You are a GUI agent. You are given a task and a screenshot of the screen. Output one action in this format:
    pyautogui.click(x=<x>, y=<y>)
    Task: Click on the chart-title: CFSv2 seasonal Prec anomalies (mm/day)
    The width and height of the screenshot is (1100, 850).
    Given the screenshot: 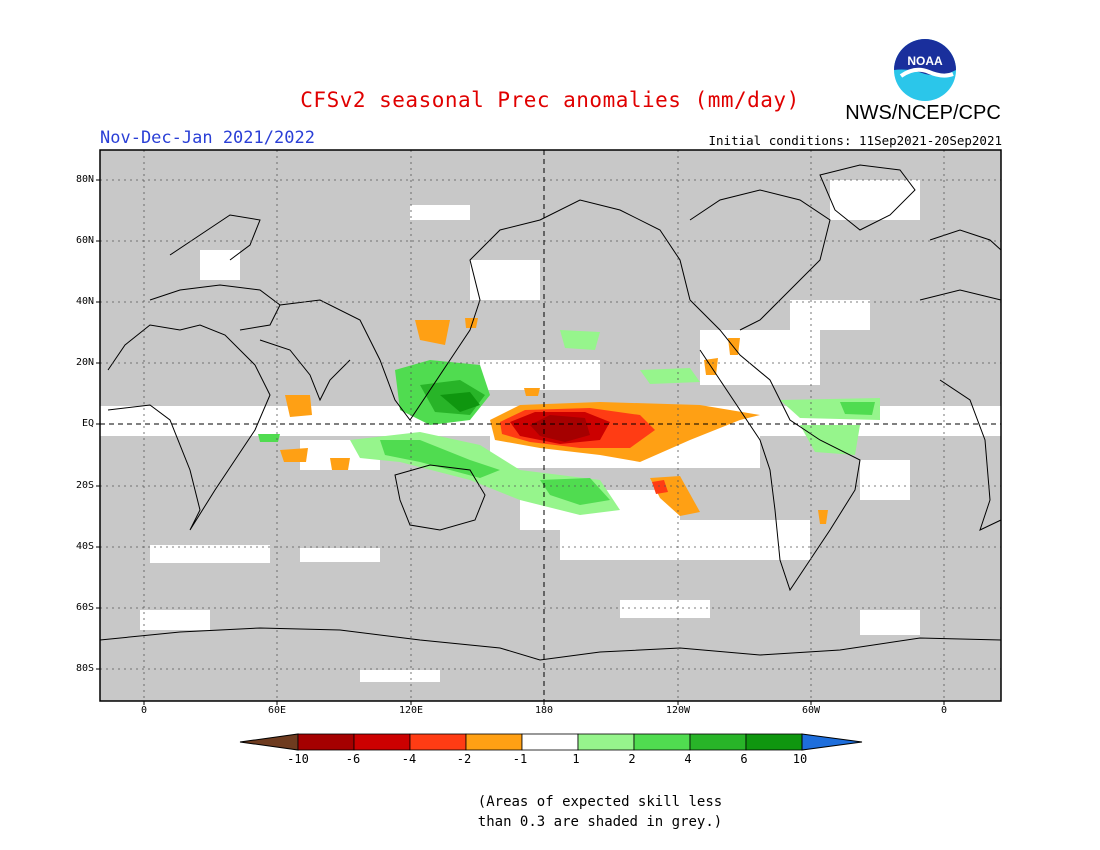 What is the action you would take?
    pyautogui.click(x=550, y=100)
    